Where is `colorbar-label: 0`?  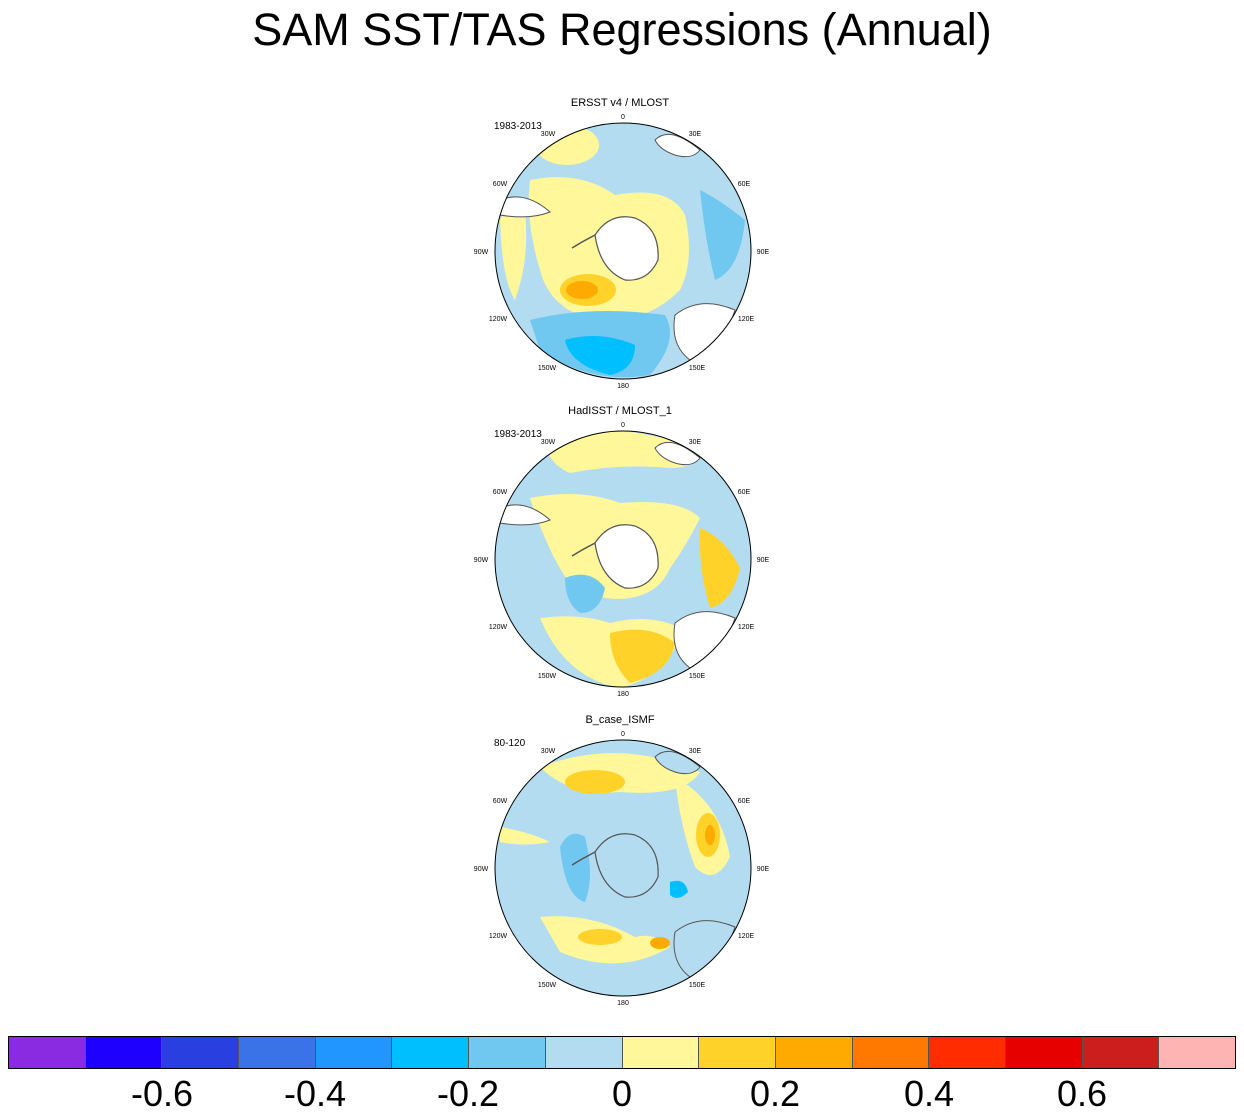 colorbar-label: 0 is located at coordinates (622, 1093).